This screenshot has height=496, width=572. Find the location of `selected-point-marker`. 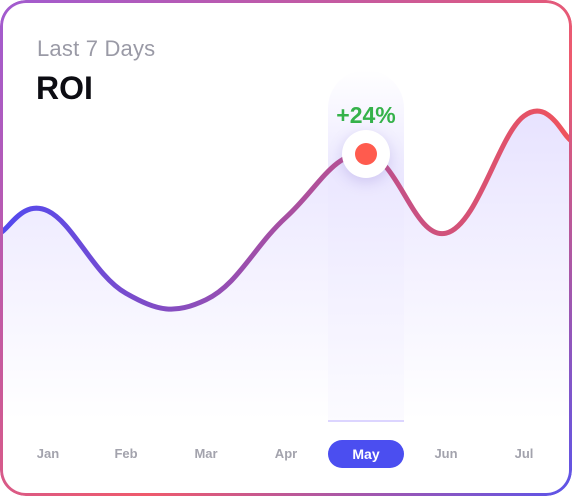

selected-point-marker is located at coordinates (366, 154).